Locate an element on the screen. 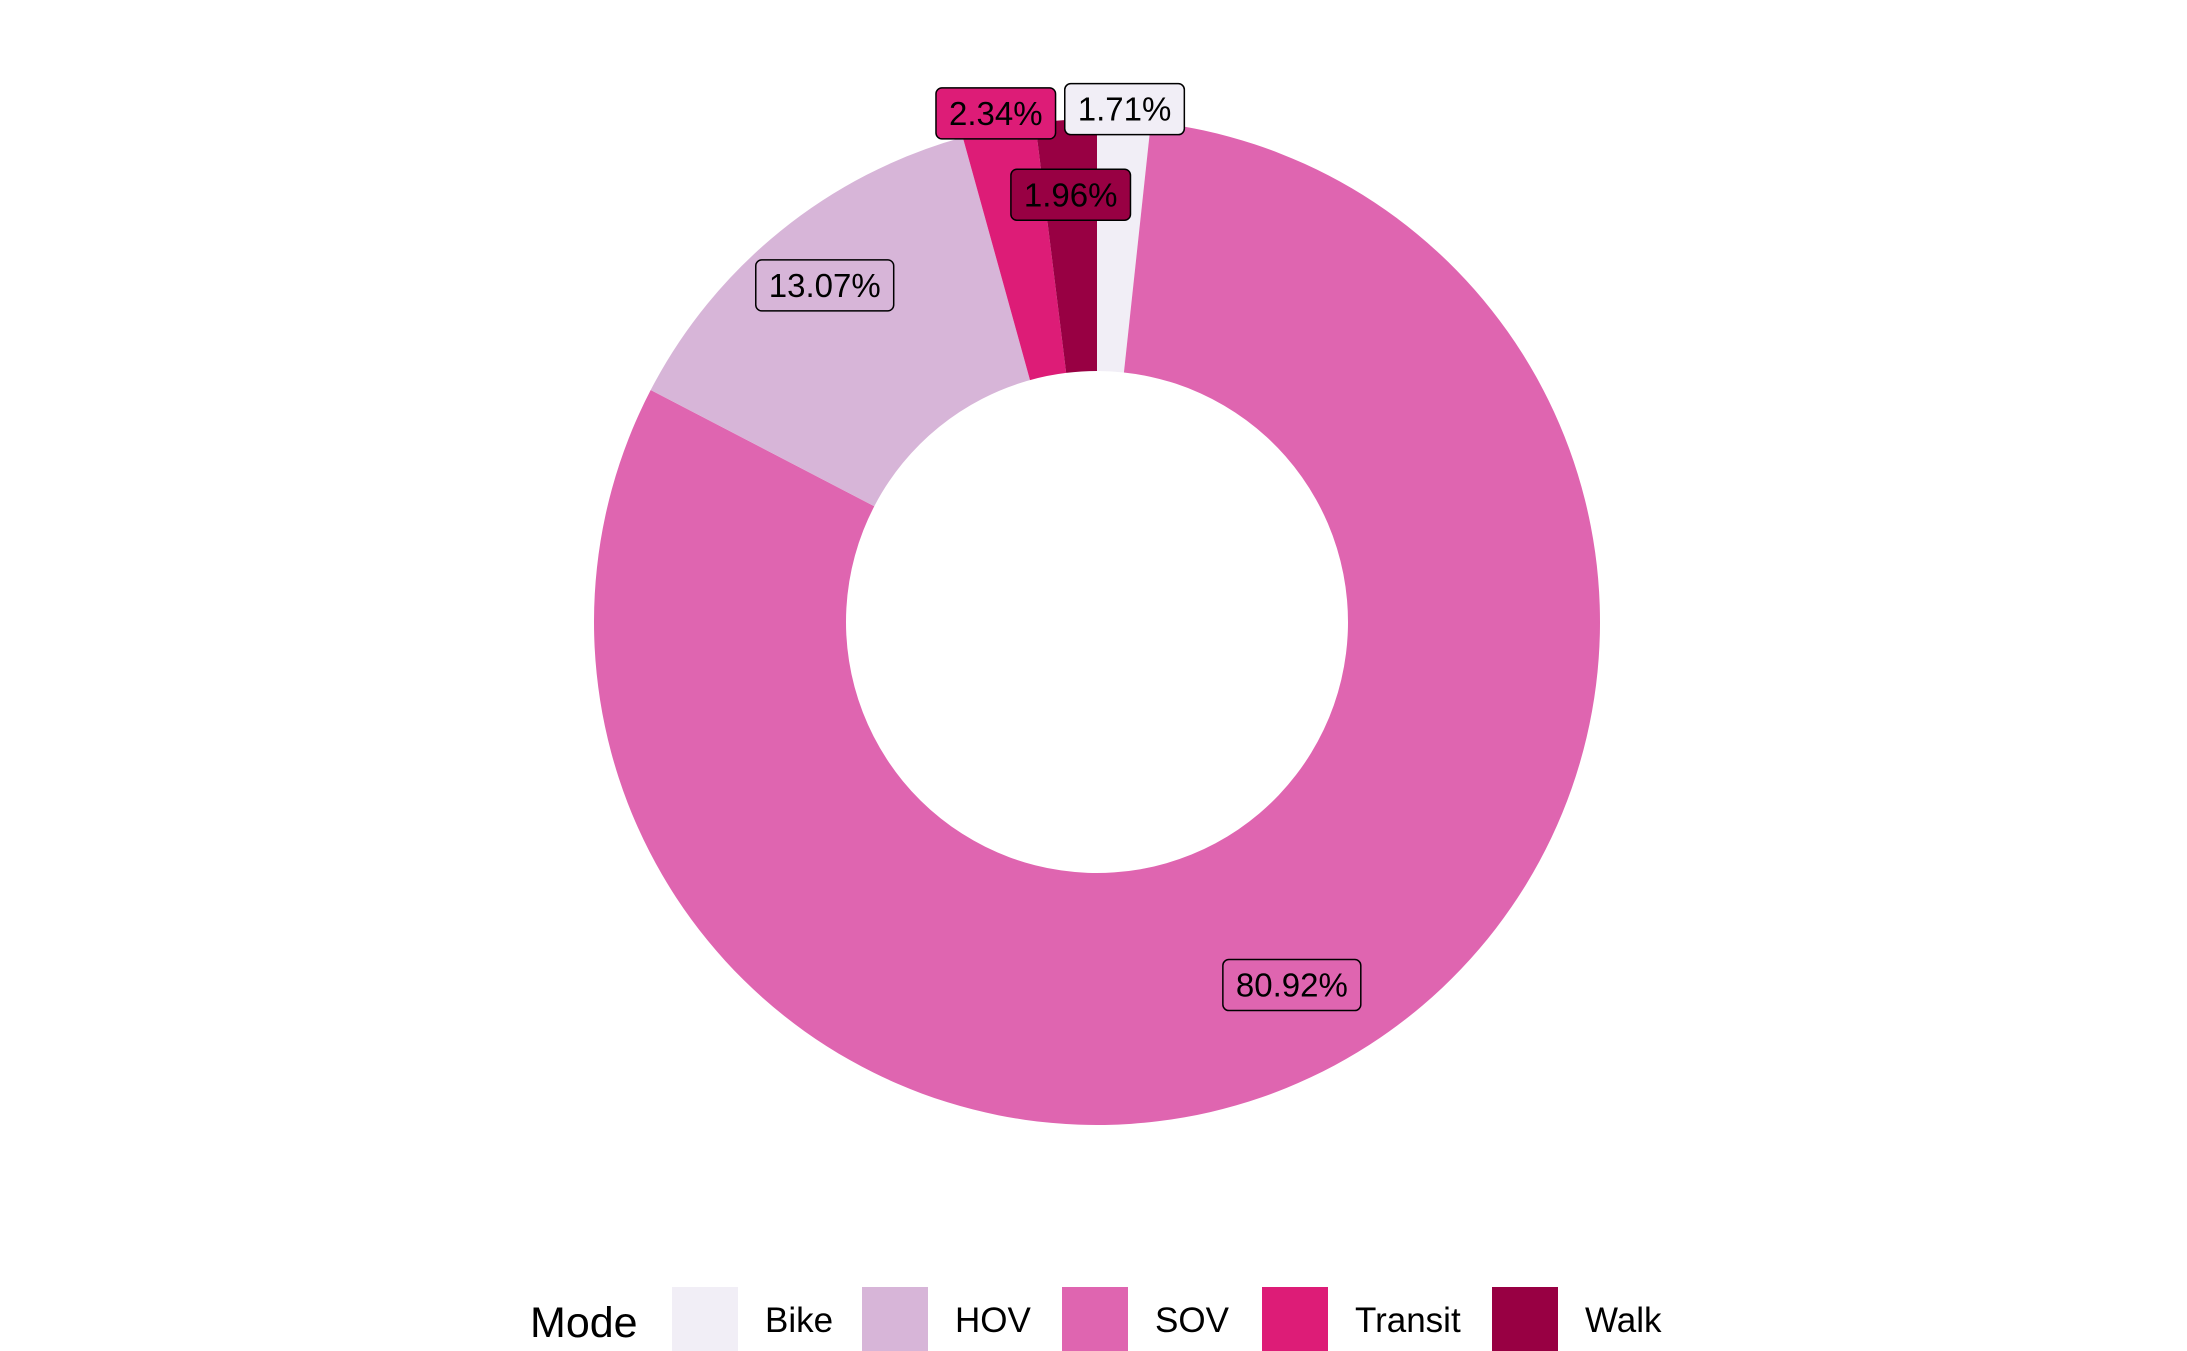 The image size is (2187, 1351). slice-label-box-hov is located at coordinates (825, 285).